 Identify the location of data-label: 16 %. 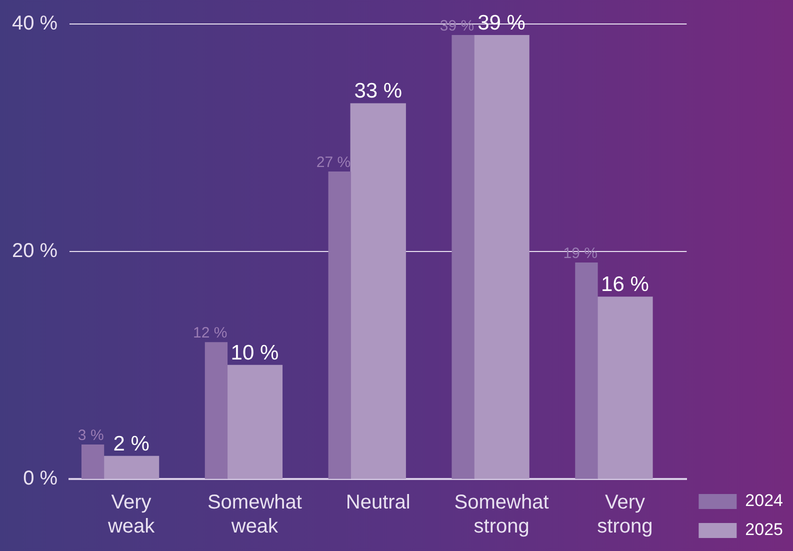
(625, 284).